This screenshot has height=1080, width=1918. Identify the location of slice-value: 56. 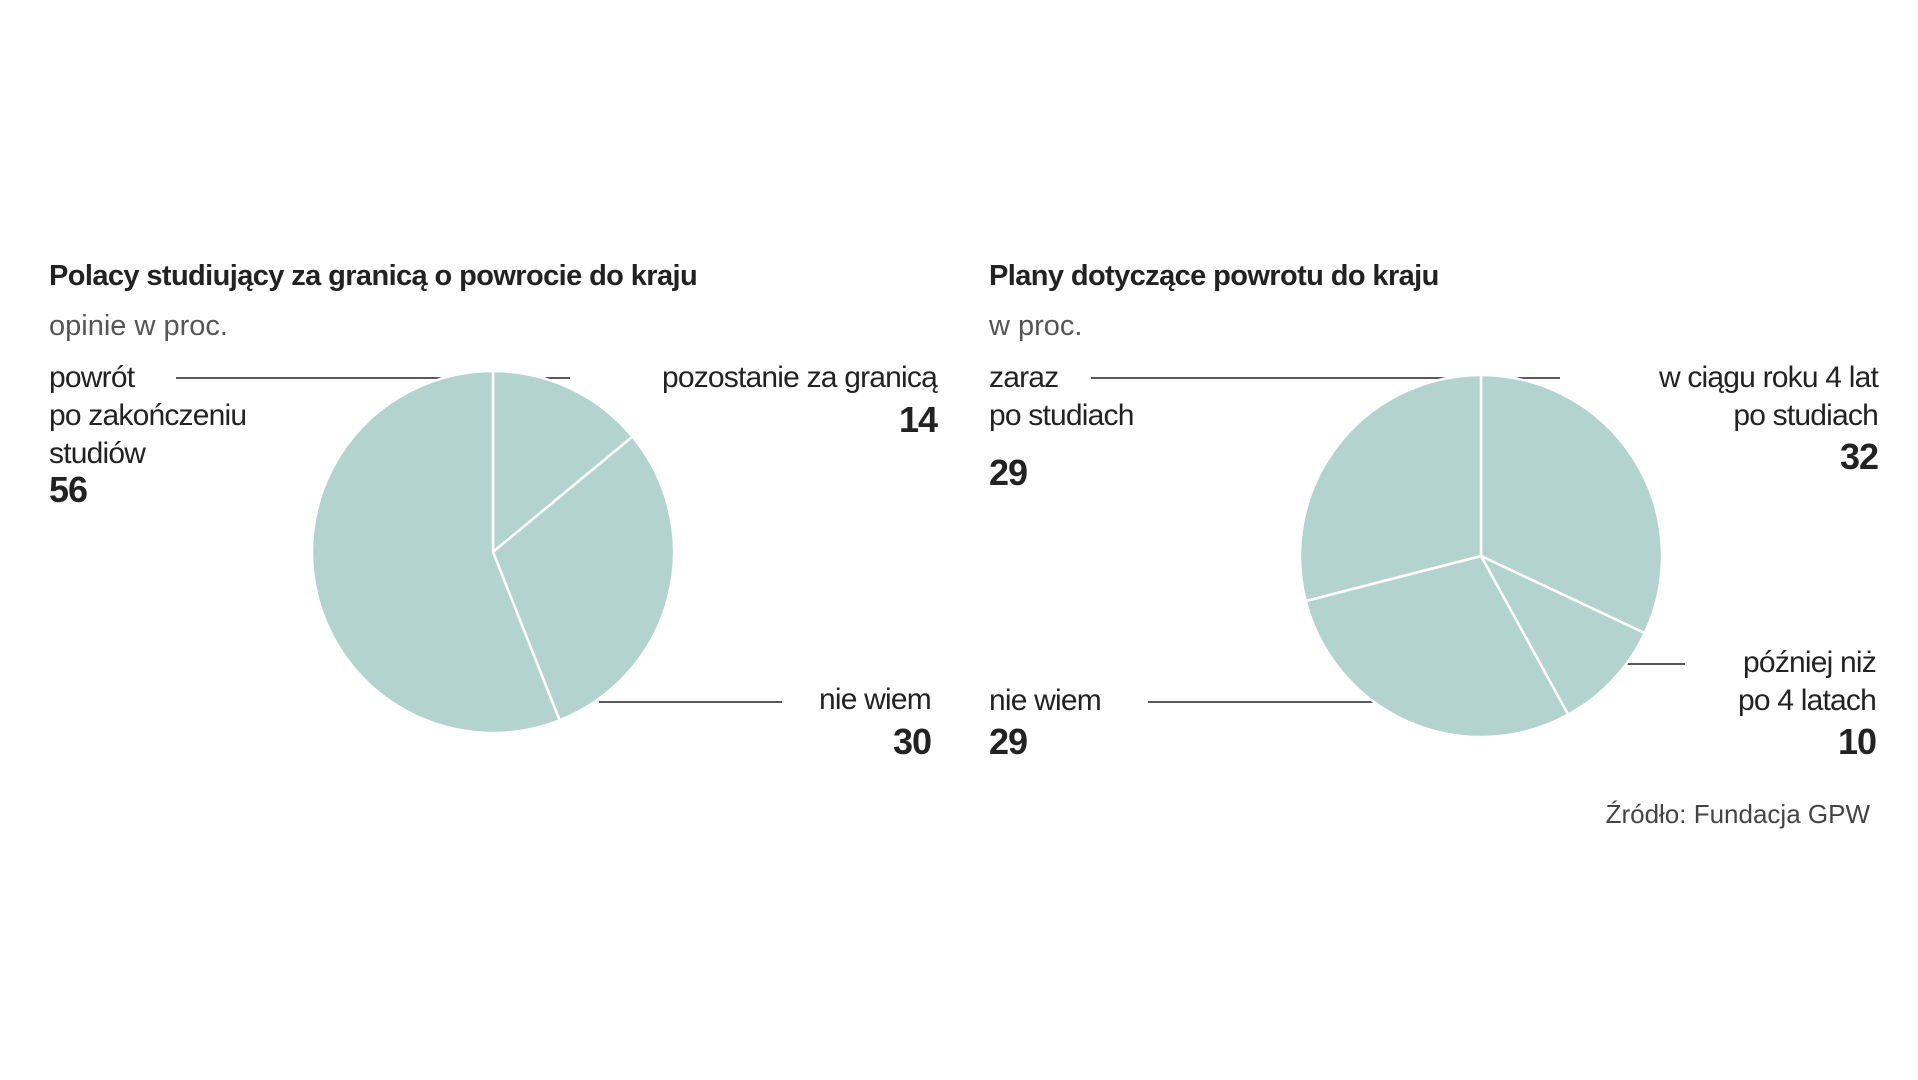
(68, 489).